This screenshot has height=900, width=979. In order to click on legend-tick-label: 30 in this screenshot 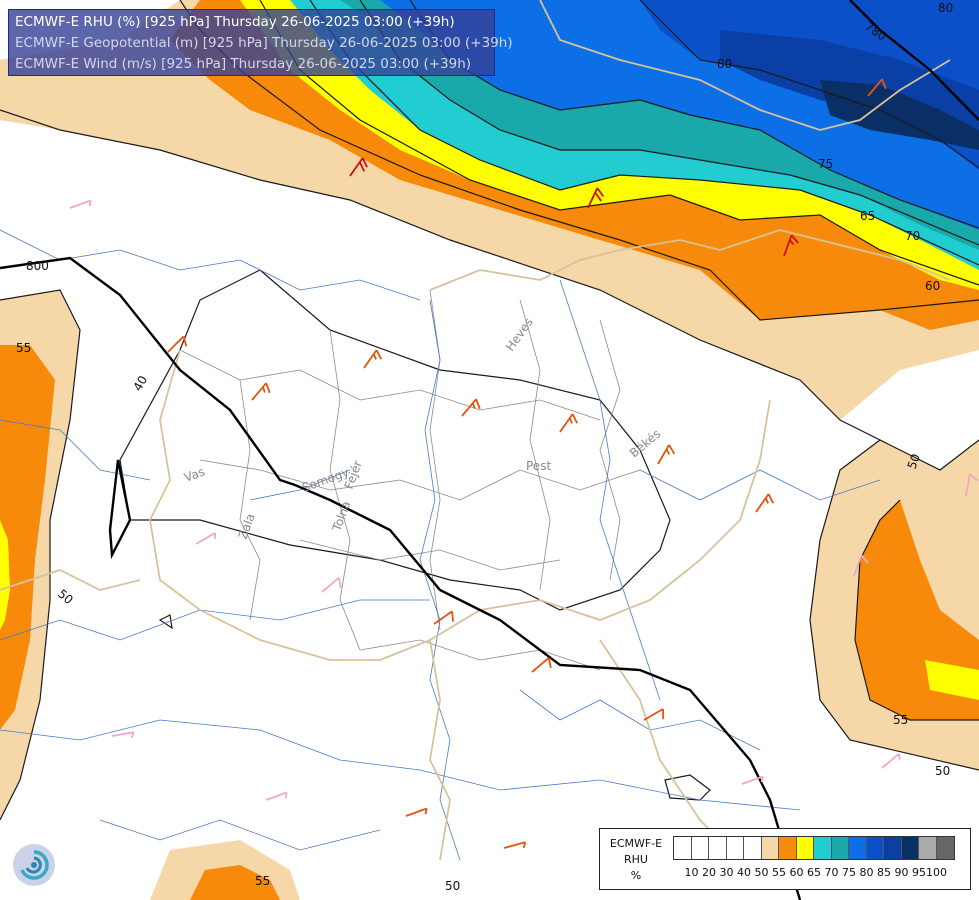, I will do `click(726, 872)`.